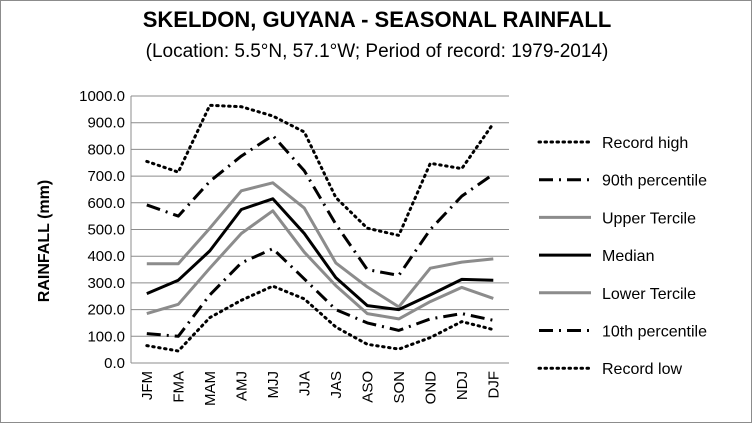 This screenshot has height=424, width=752. Describe the element at coordinates (645, 143) in the screenshot. I see `legend-label: Record high` at that location.